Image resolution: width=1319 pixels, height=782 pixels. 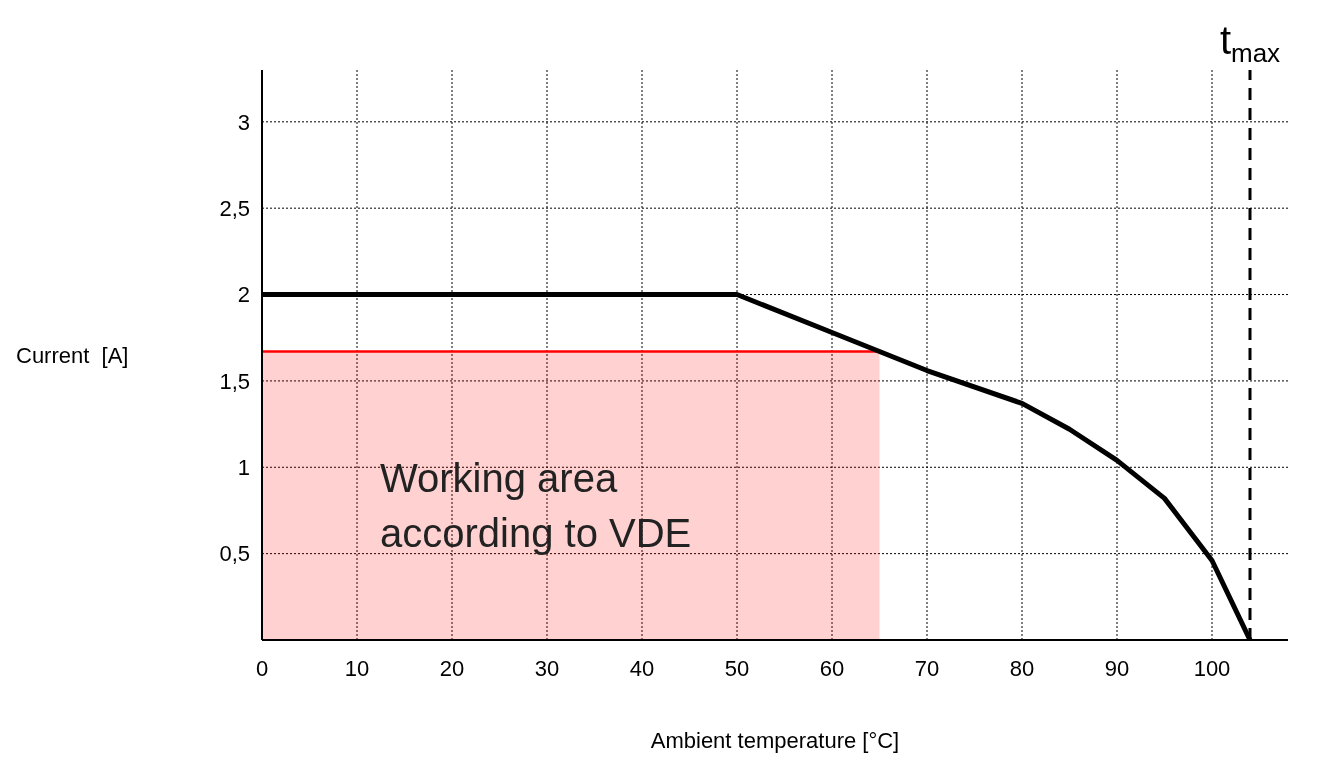 I want to click on x-tick-label: 70, so click(x=927, y=668).